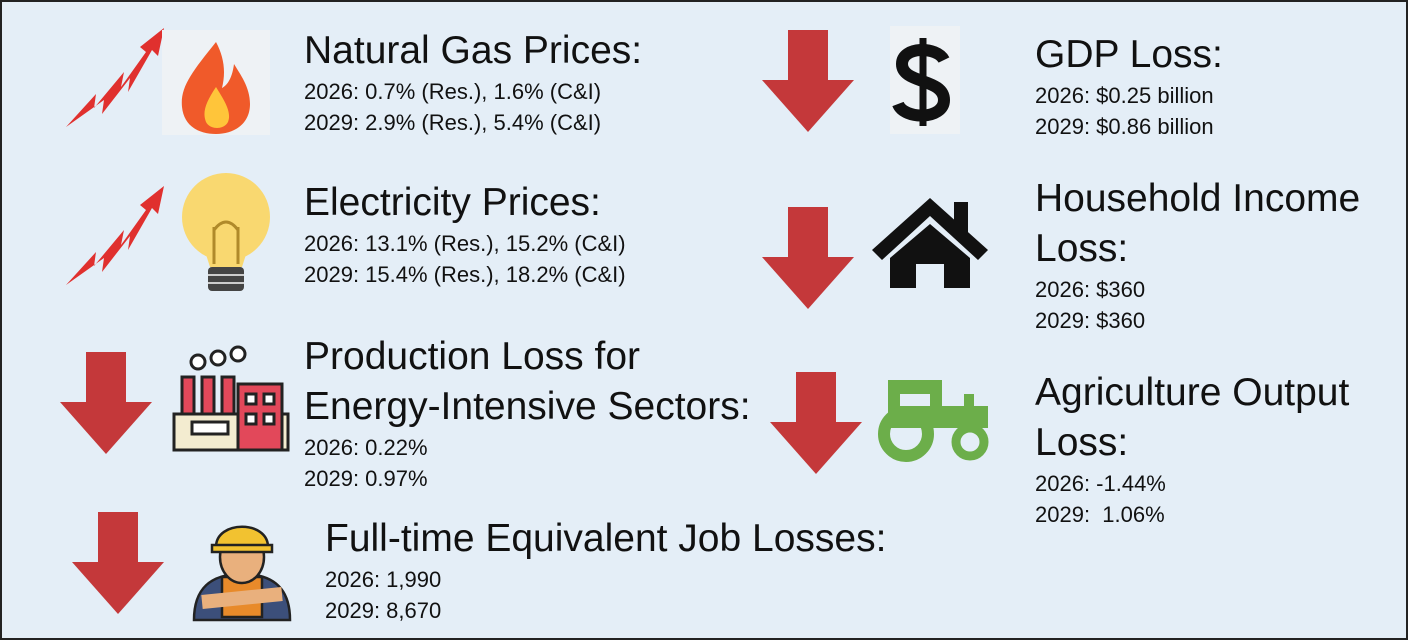 Image resolution: width=1408 pixels, height=640 pixels. What do you see at coordinates (1090, 320) in the screenshot?
I see `block-line: 2029: $360` at bounding box center [1090, 320].